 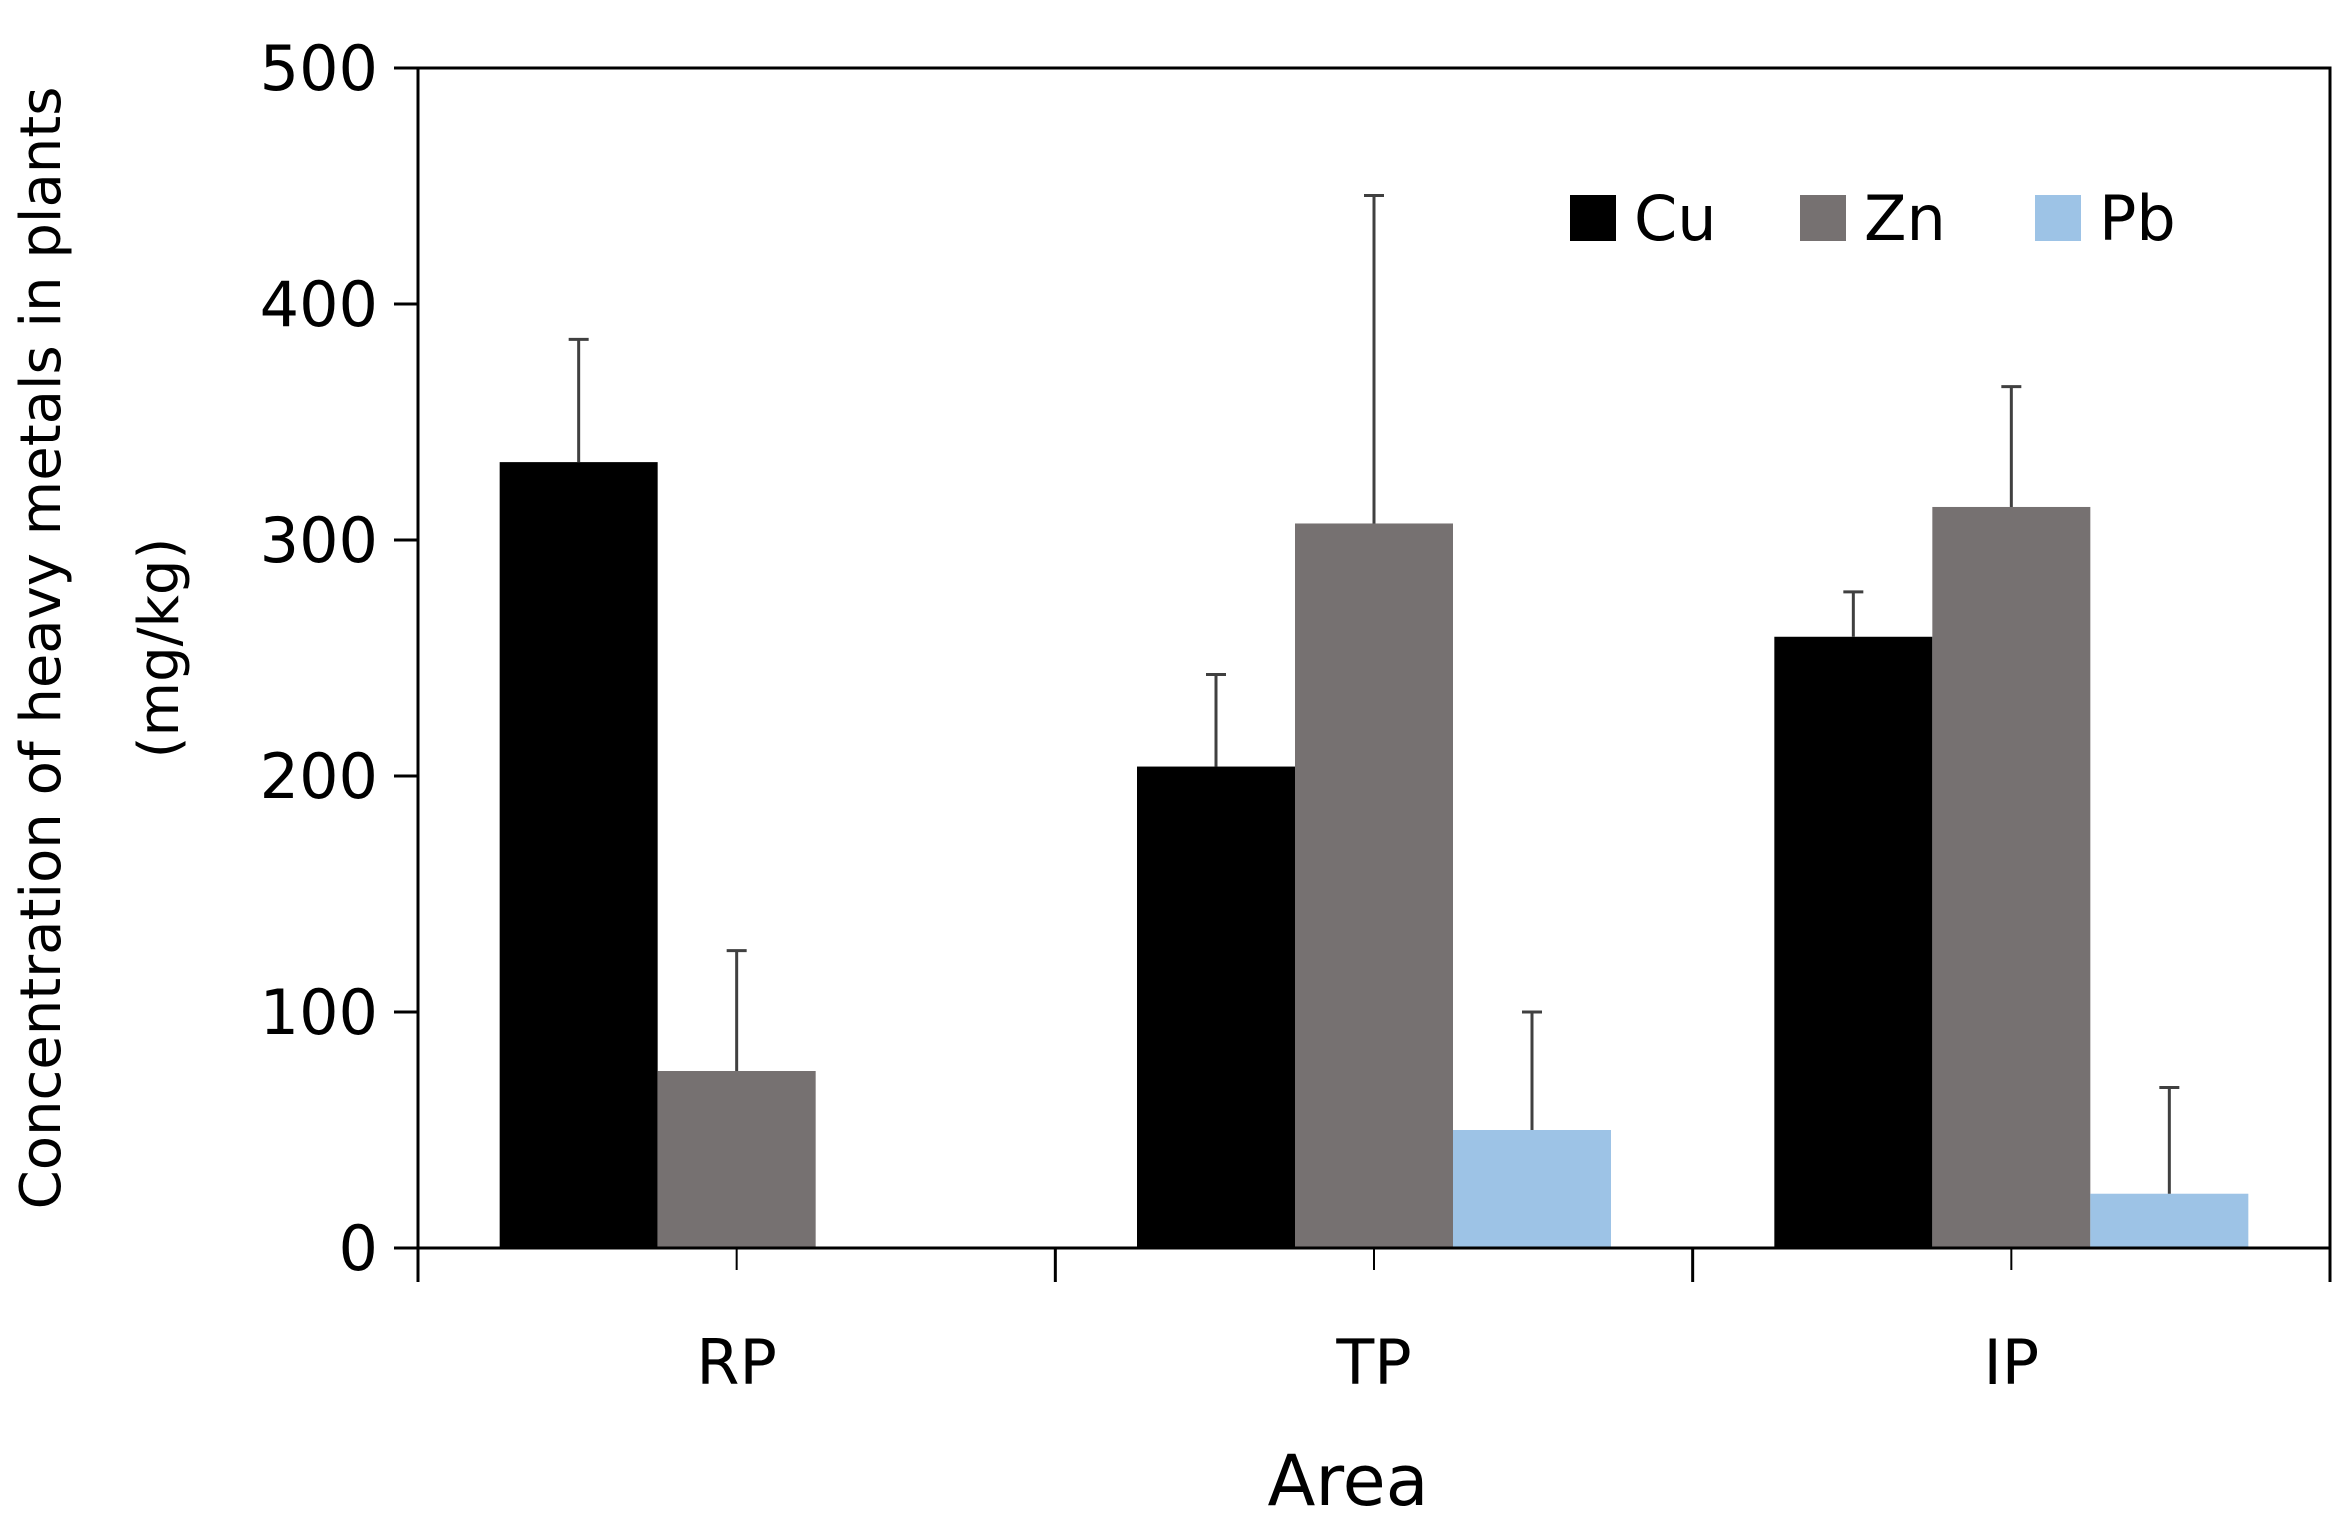 What do you see at coordinates (2137, 218) in the screenshot?
I see `legend-label-pb: Pb` at bounding box center [2137, 218].